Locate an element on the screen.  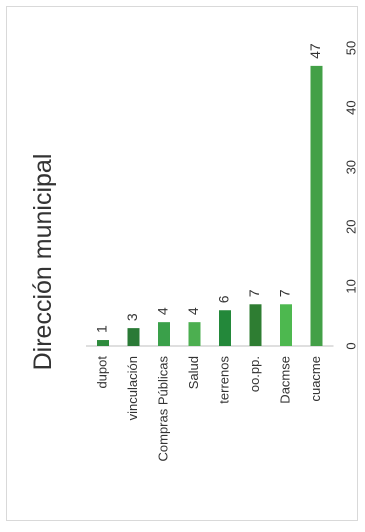
category-label: Salud is located at coordinates (193, 372).